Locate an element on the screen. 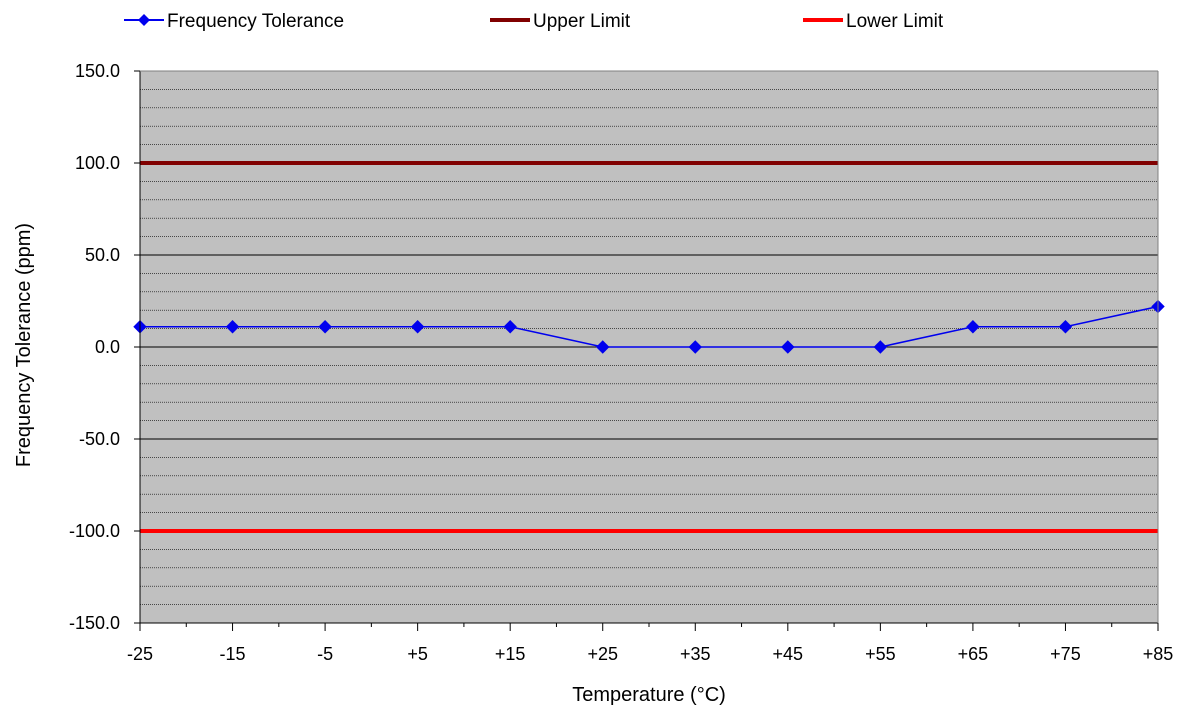 The height and width of the screenshot is (713, 1187). y-tick-label: -150.0 is located at coordinates (94, 623).